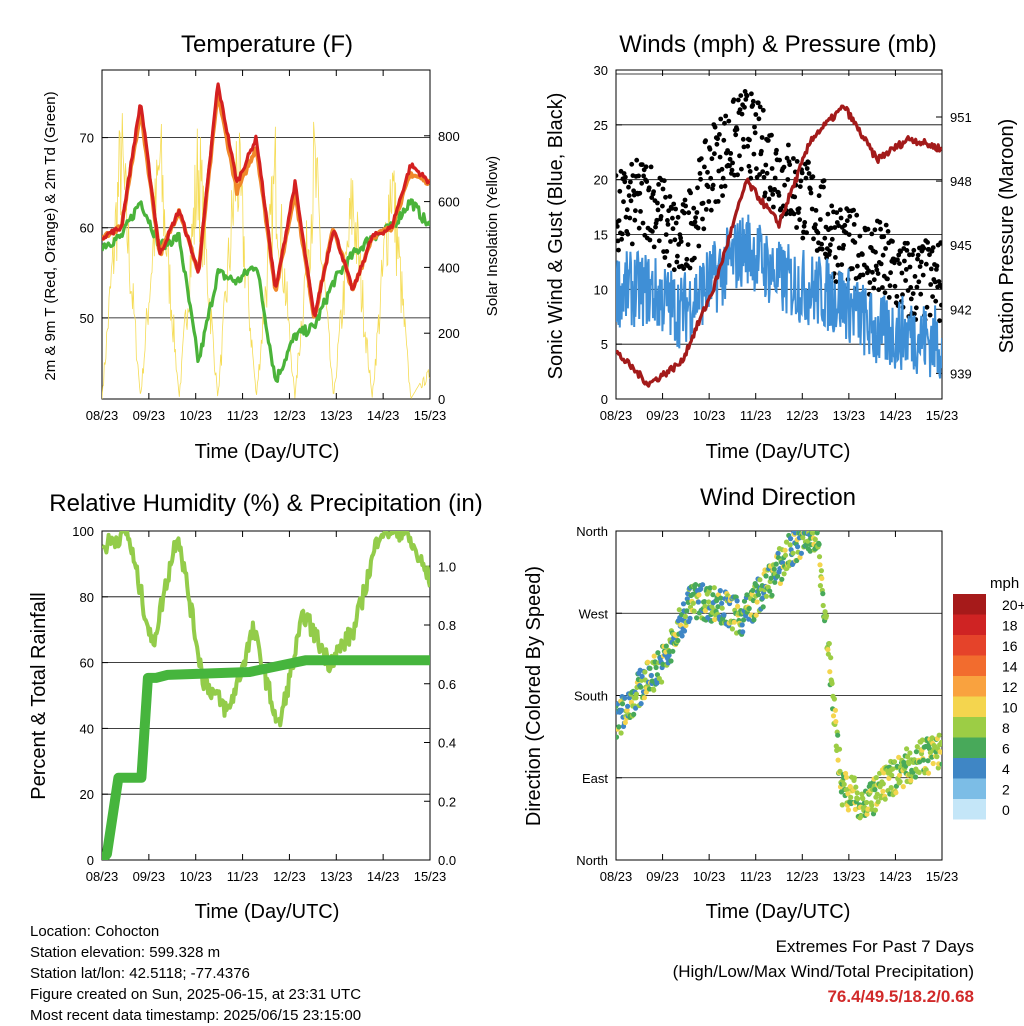 Image resolution: width=1024 pixels, height=1026 pixels. Describe the element at coordinates (50, 235) in the screenshot. I see `temperature-ylabel: 2m & 9m T (Red, Orange) & 2m Td (Green)` at that location.